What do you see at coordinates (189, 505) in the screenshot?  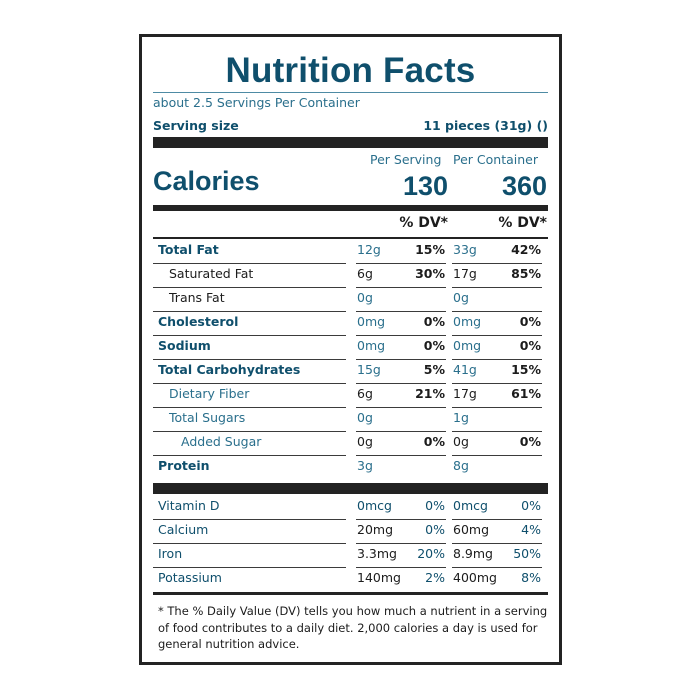 I see `nutrient-name: Vitamin D` at bounding box center [189, 505].